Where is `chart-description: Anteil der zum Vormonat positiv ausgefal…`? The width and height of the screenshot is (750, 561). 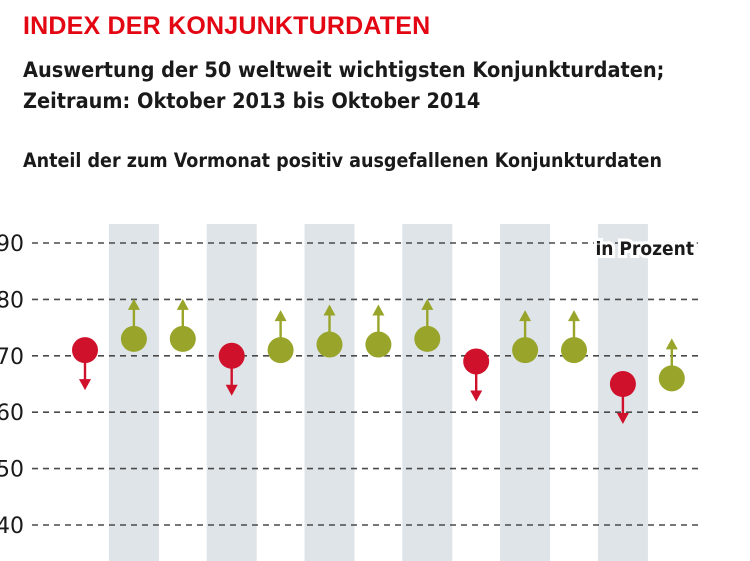
chart-description: Anteil der zum Vormonat positiv ausgefal… is located at coordinates (342, 160).